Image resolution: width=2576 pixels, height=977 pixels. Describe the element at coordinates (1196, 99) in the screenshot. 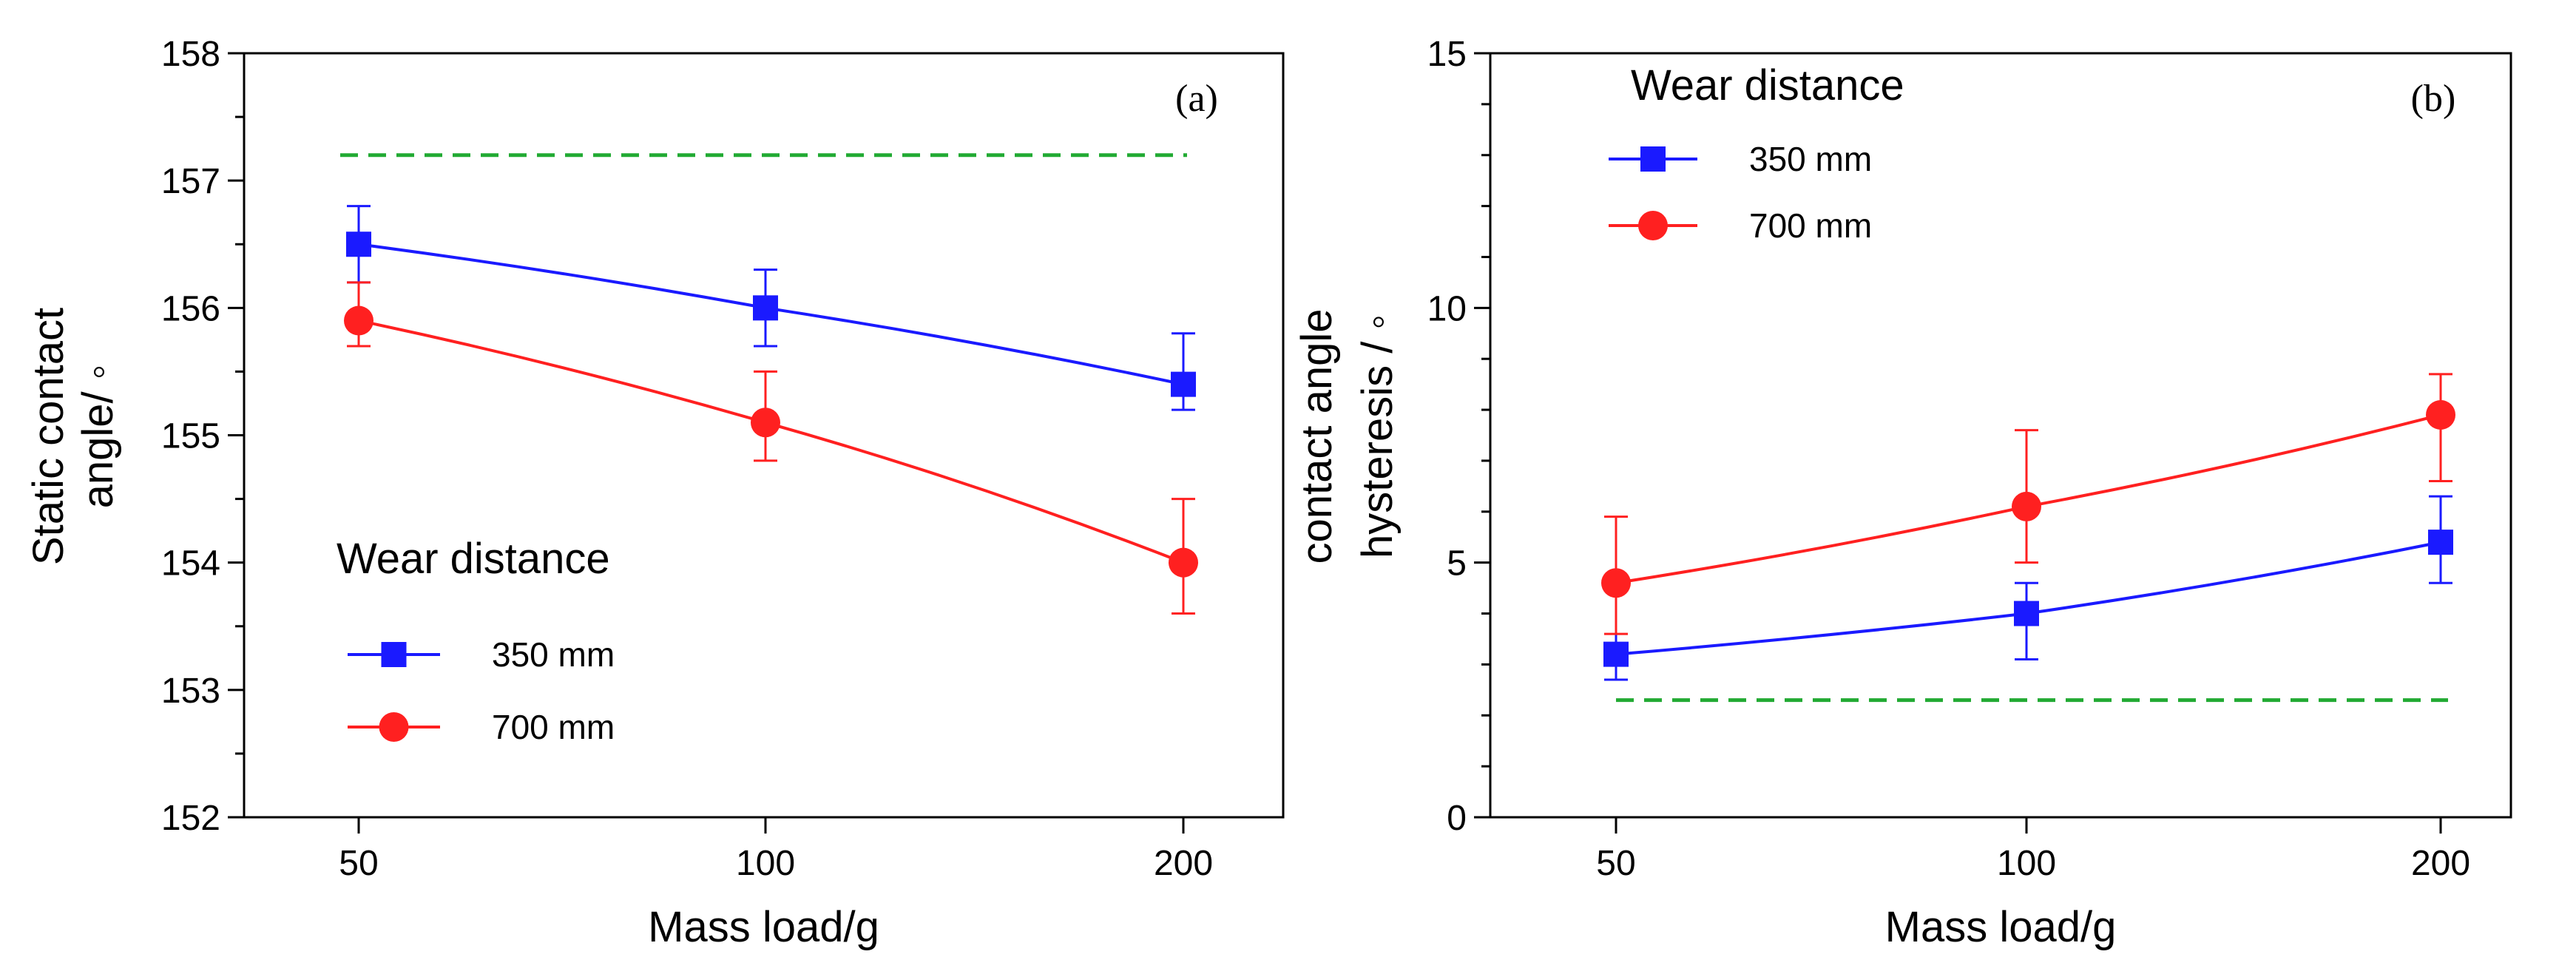

I see `panel-label: (a)` at that location.